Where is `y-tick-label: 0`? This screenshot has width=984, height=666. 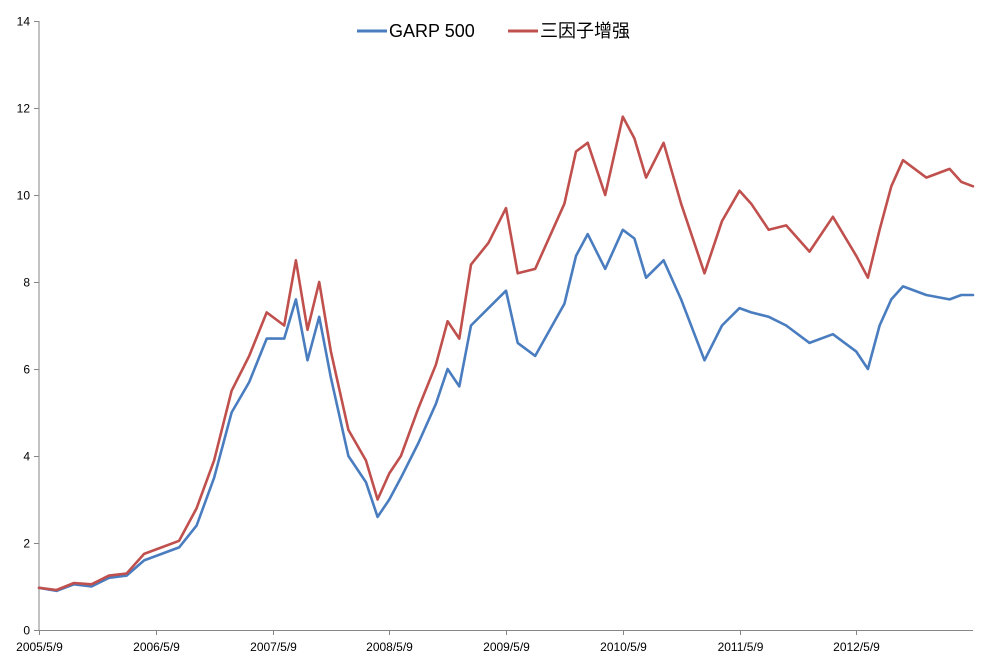
y-tick-label: 0 is located at coordinates (26, 631).